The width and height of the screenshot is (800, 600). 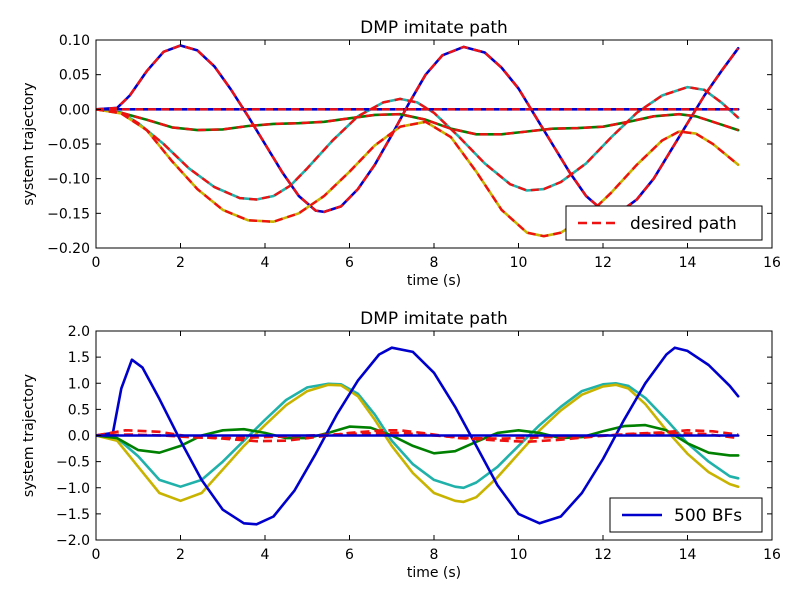 I want to click on y-tick-label: 0.0, so click(x=79, y=437).